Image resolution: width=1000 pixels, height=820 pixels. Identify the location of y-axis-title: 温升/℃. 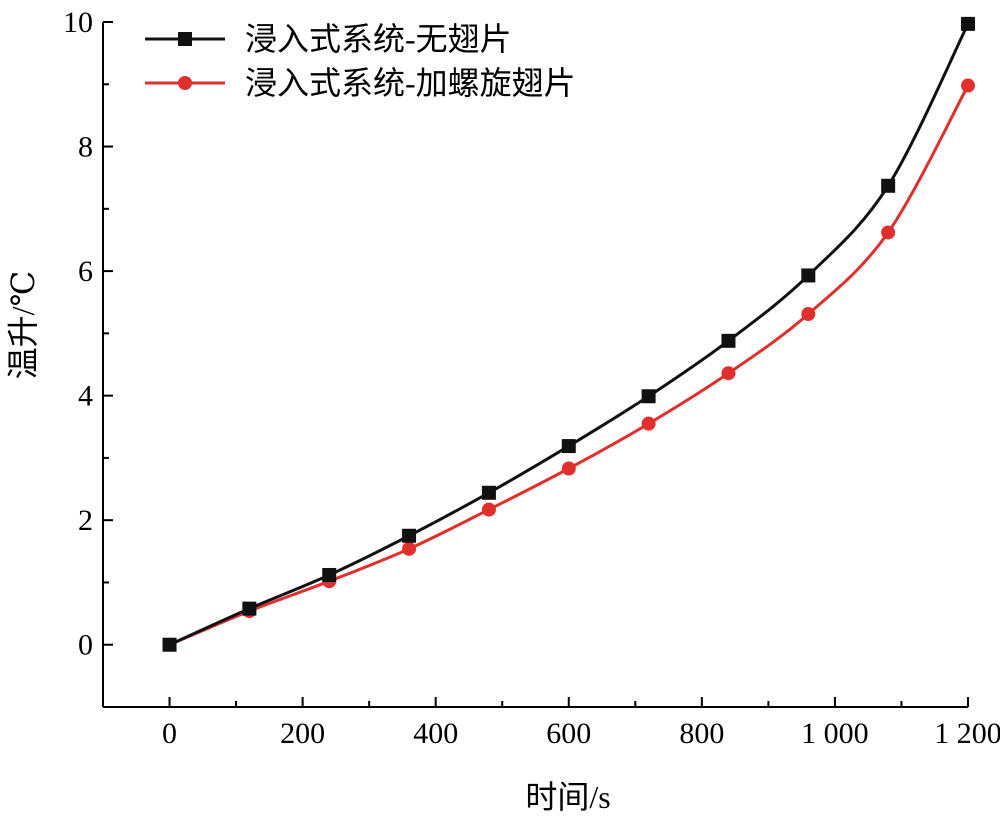
(23, 325).